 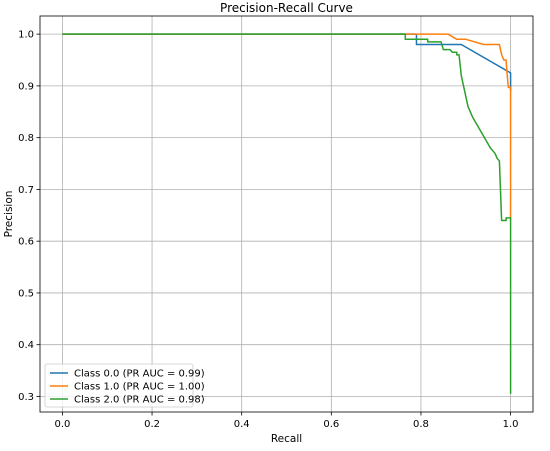 I want to click on y-tick-label: 0.5, so click(x=26, y=293).